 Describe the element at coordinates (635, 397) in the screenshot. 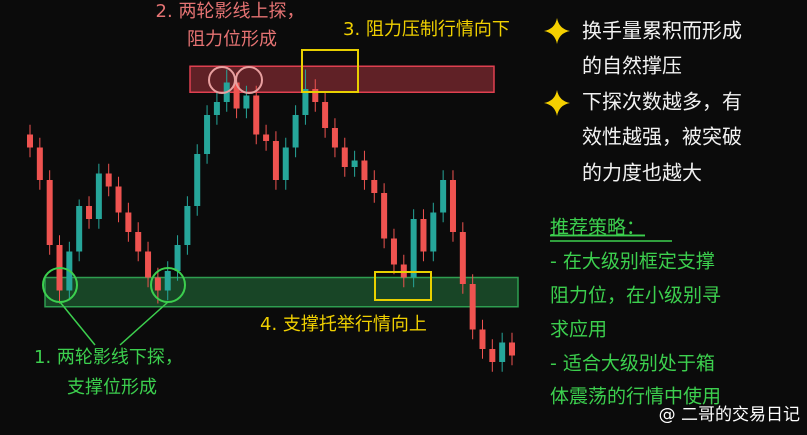

I see `strategy-line: 体震荡的行情中使用` at that location.